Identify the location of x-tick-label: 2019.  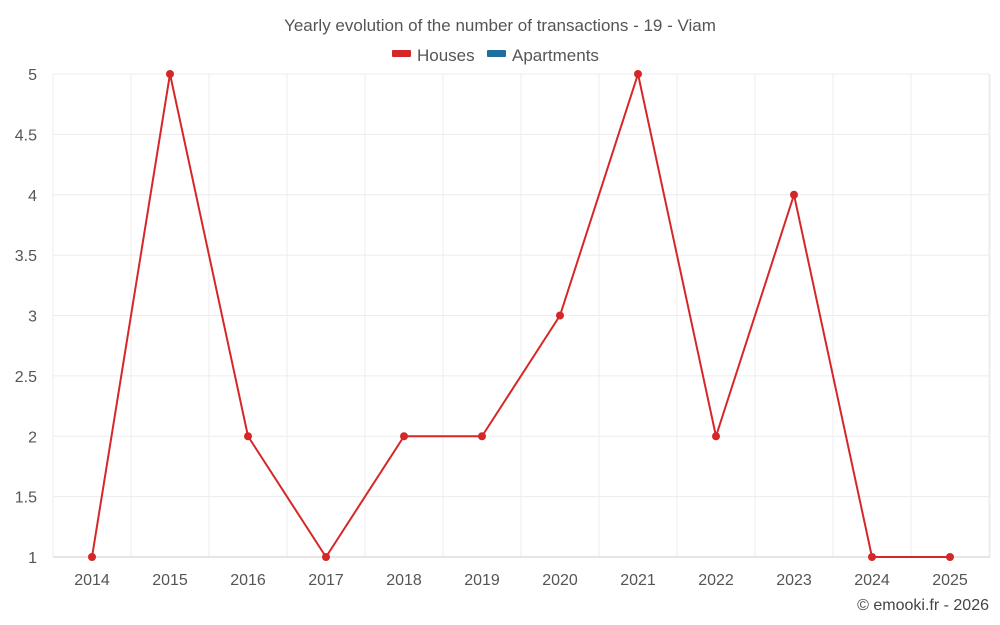
(482, 580).